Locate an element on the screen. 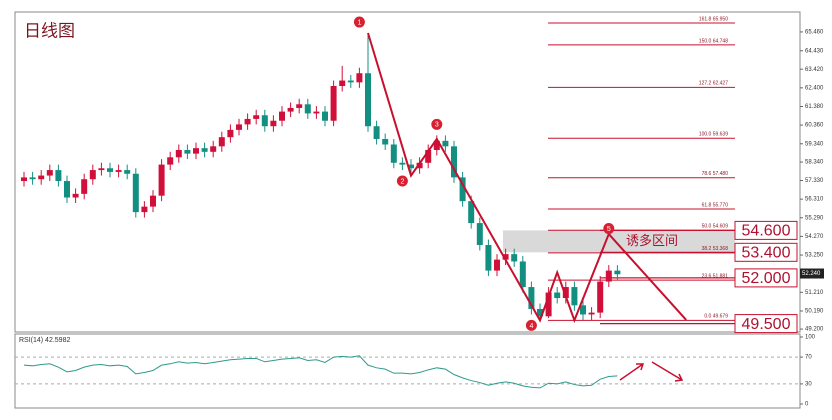 This screenshot has height=420, width=832. wave-label: 5 is located at coordinates (609, 229).